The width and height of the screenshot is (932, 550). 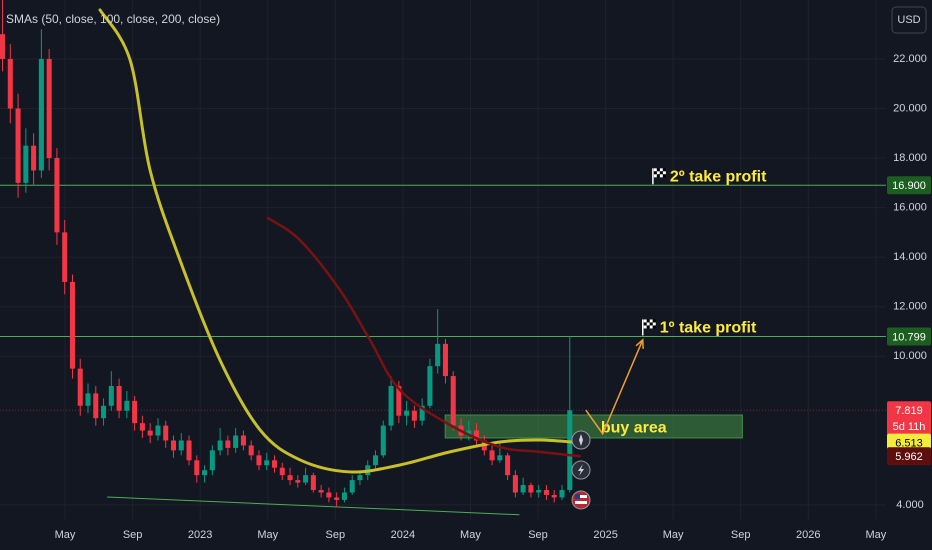 What do you see at coordinates (910, 59) in the screenshot?
I see `y-tick-label: 22.000` at bounding box center [910, 59].